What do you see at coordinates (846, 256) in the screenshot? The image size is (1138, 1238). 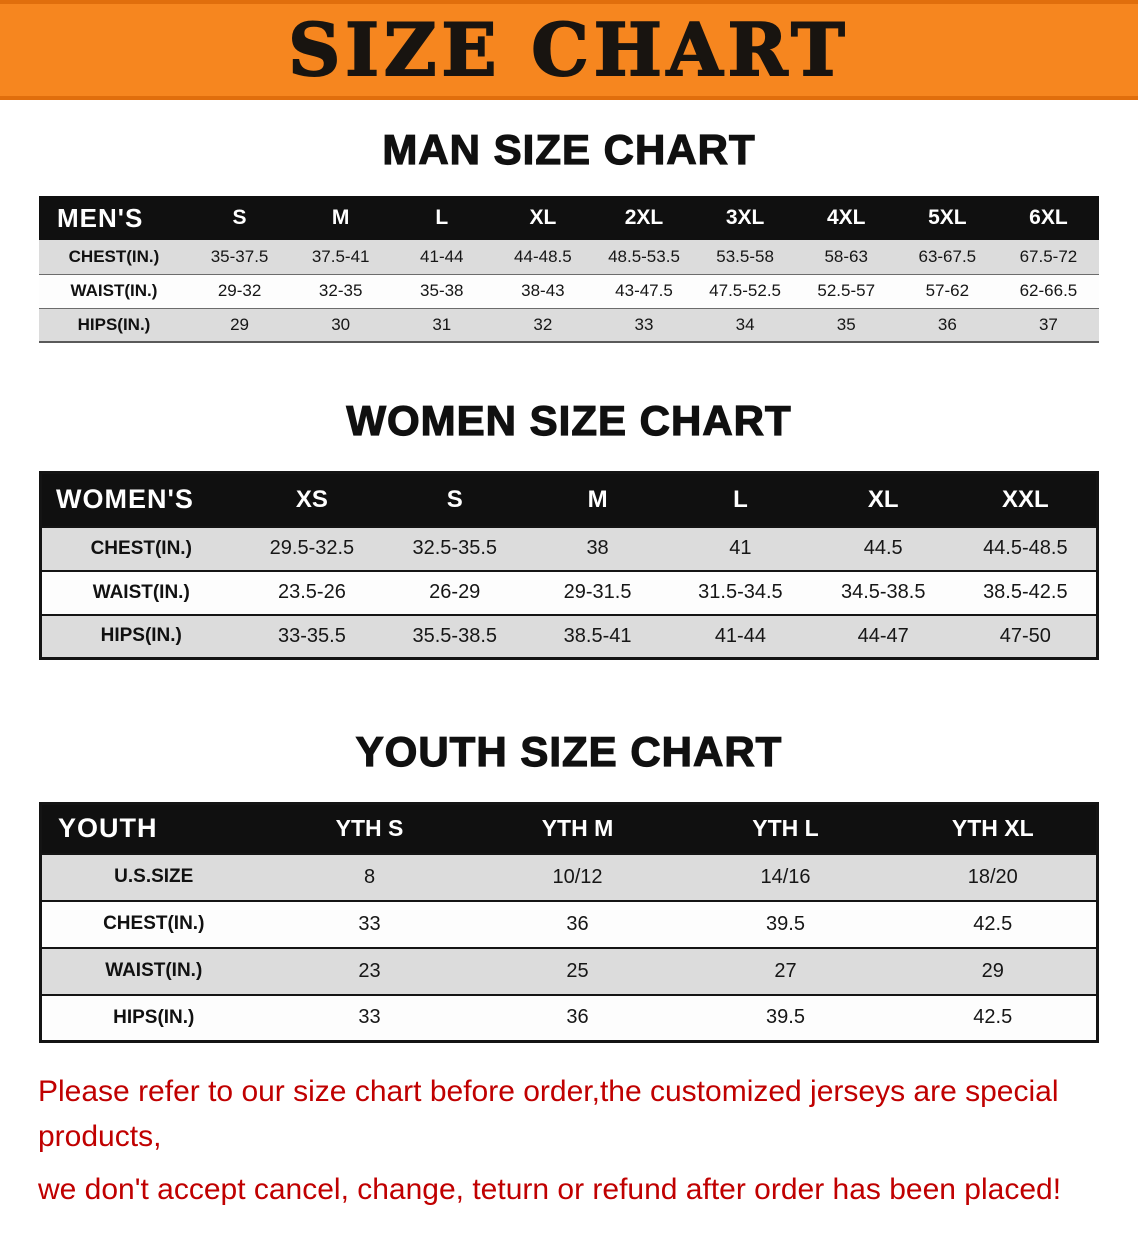 I see `size-cell: 58-63` at bounding box center [846, 256].